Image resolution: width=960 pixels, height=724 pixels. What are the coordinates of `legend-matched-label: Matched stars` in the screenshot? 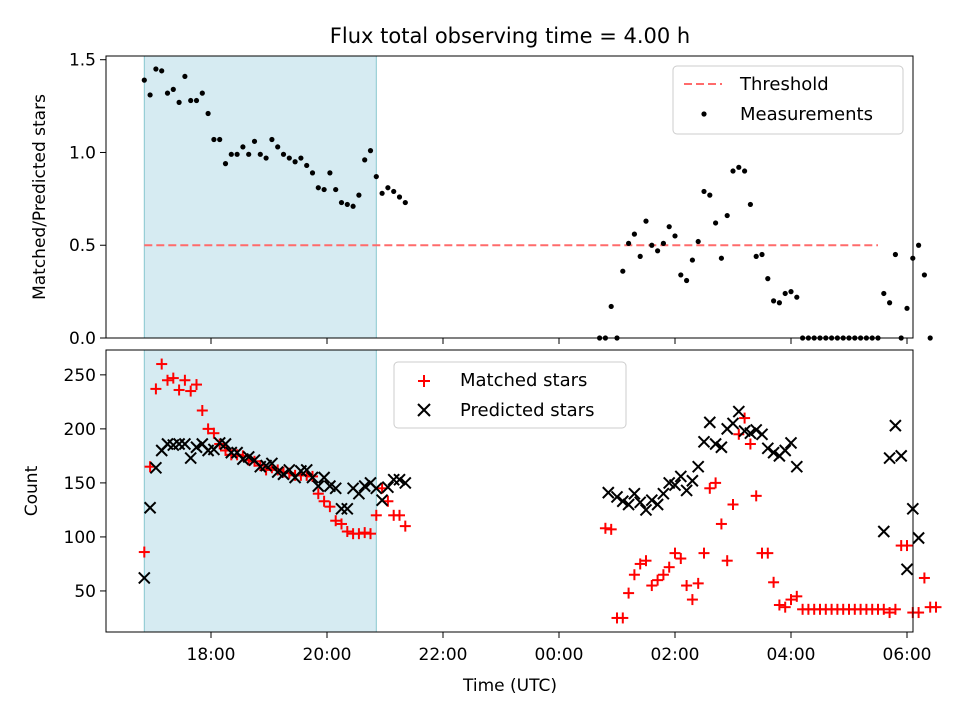 It's located at (523, 380).